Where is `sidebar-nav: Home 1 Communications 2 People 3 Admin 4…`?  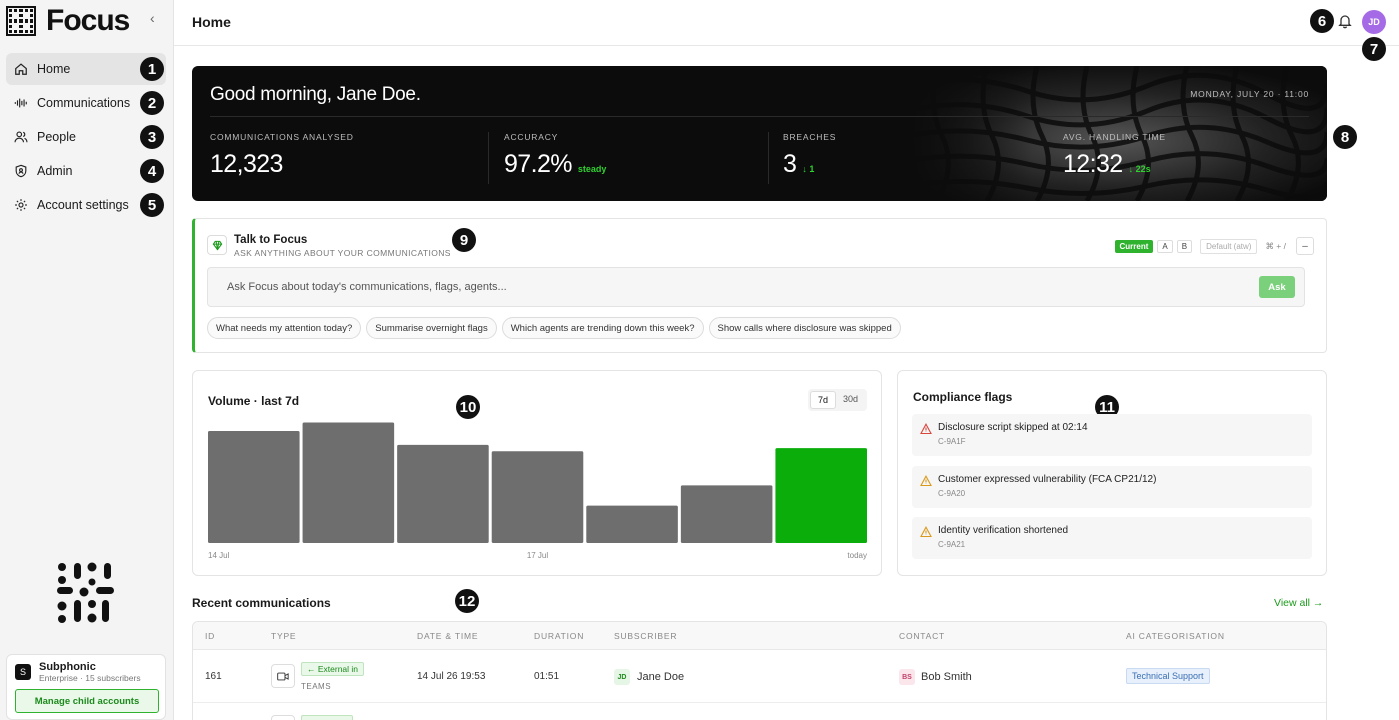
sidebar-nav: Home 1 Communications 2 People 3 Admin 4… is located at coordinates (86, 138).